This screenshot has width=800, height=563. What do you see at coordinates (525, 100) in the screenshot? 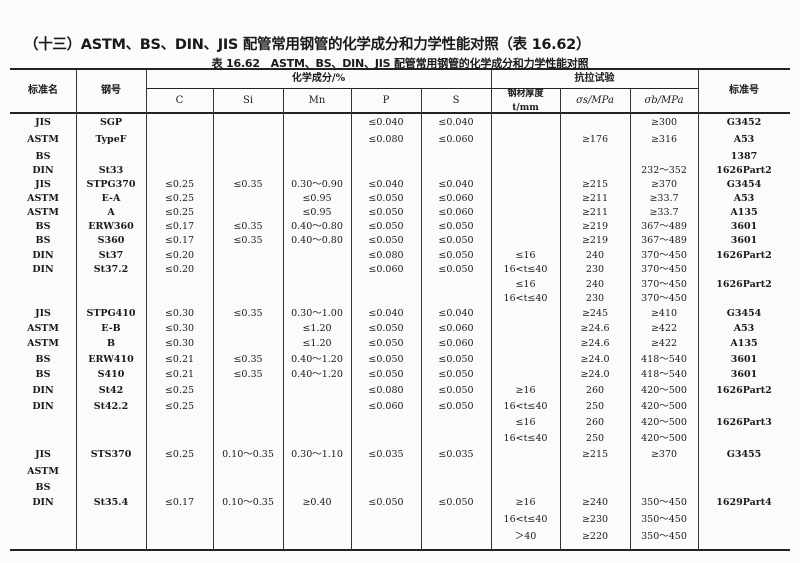
I see `header-thickness: 钢材厚度 t/mm` at bounding box center [525, 100].